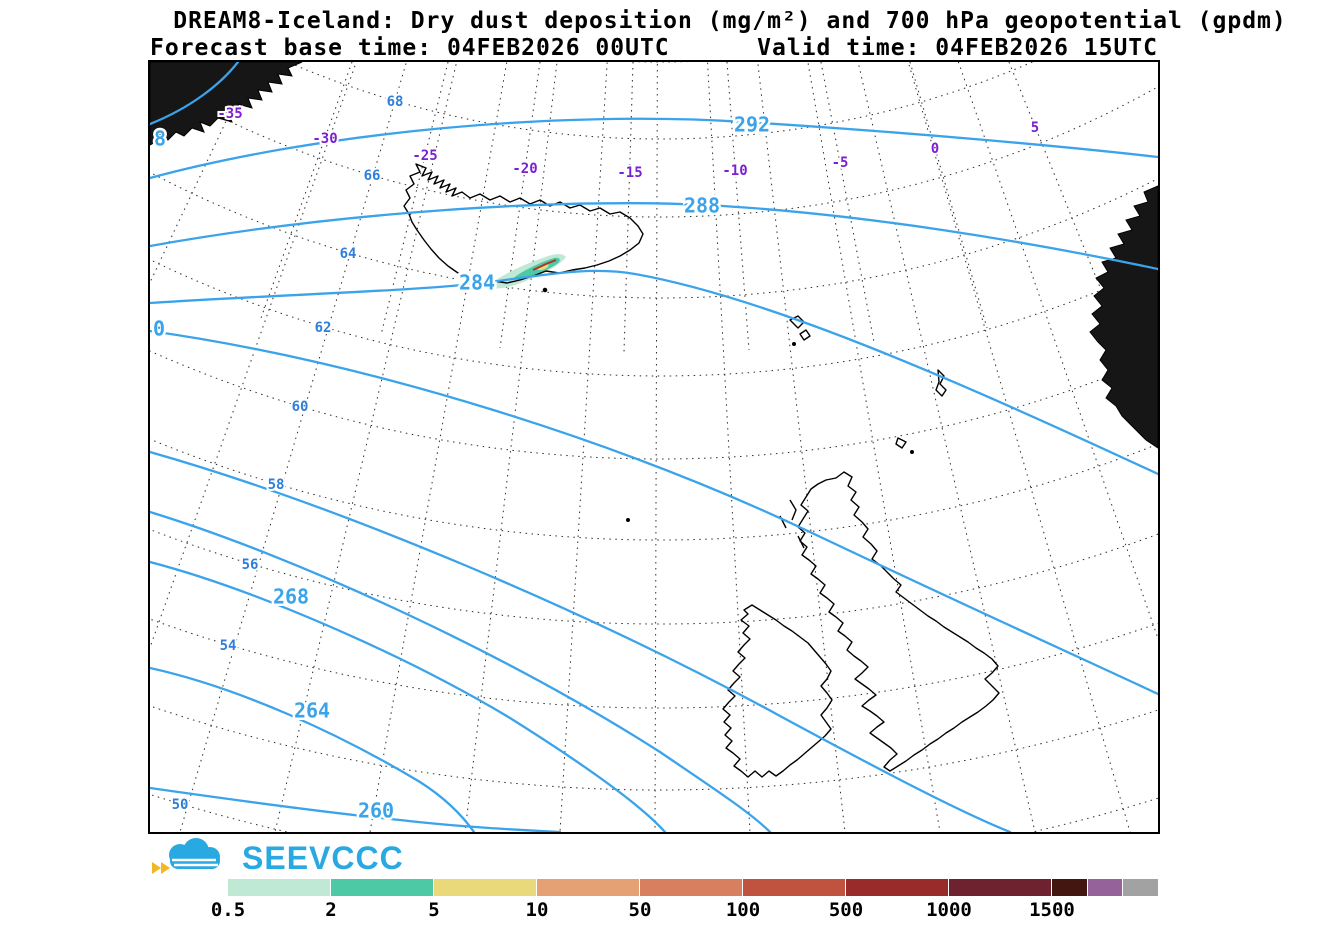 This screenshot has width=1324, height=925. I want to click on cloud-icon, so click(186, 856).